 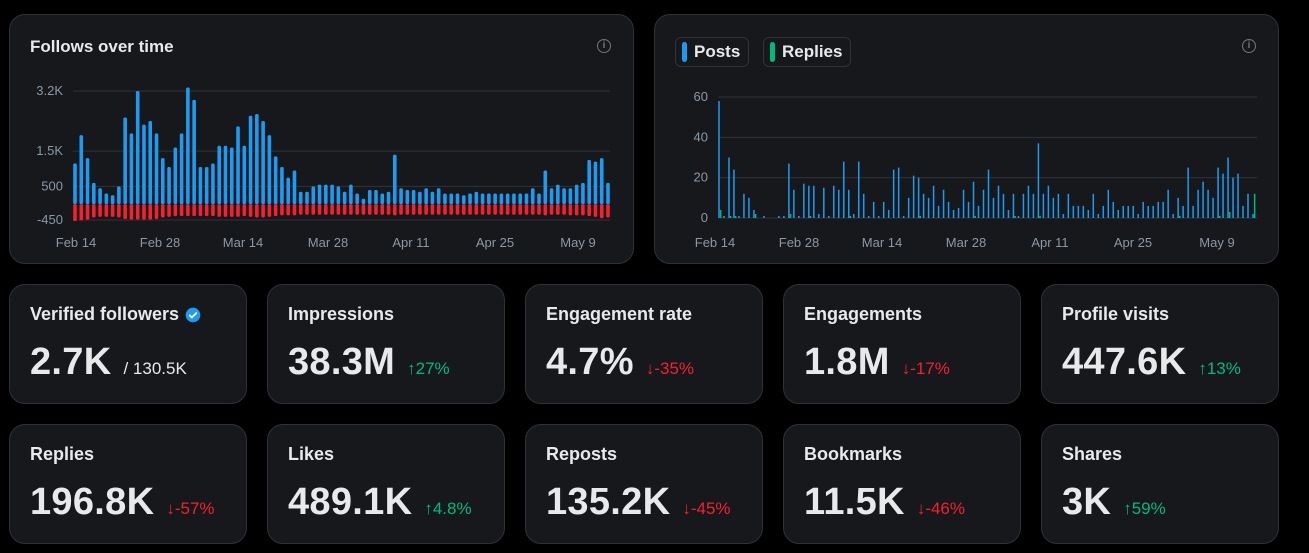 I want to click on legend-posts: Posts, so click(x=712, y=52).